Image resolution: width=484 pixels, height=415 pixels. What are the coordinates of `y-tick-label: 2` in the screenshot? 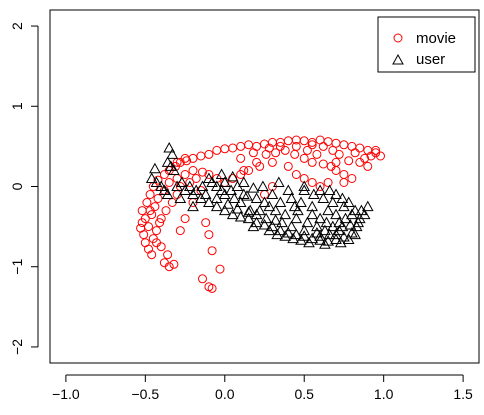 It's located at (17, 26).